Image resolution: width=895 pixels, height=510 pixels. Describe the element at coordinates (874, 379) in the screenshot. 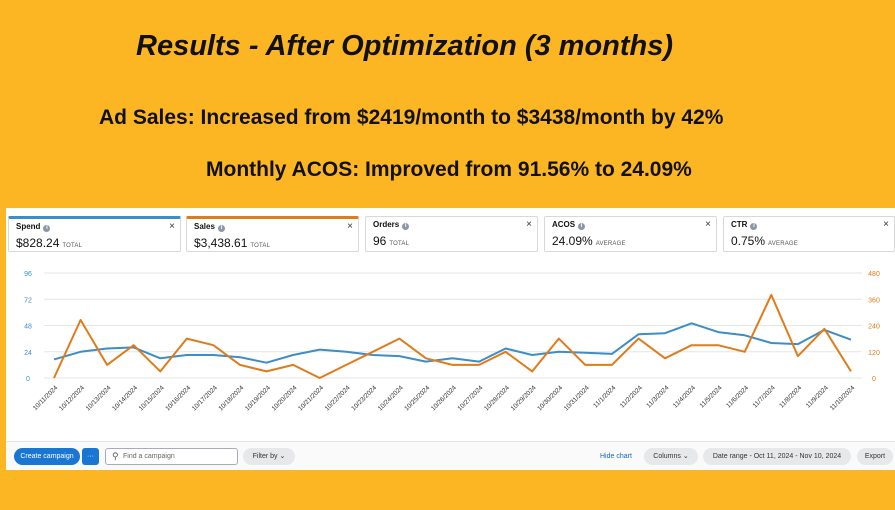

I see `y-right-tick-label: 0` at that location.